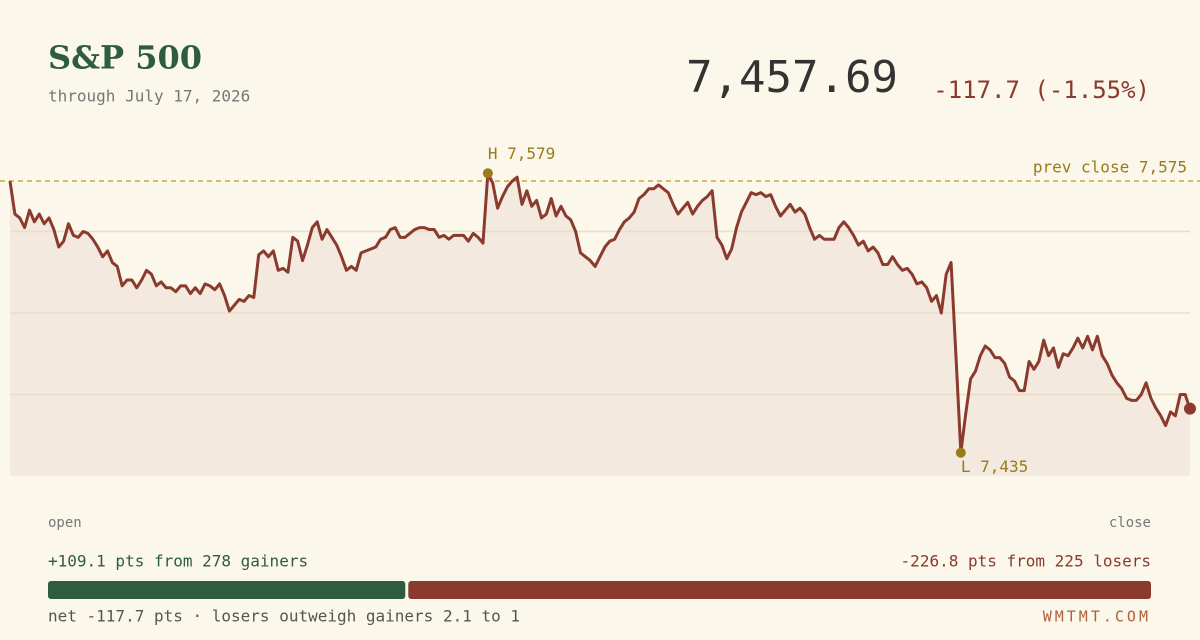 The width and height of the screenshot is (1200, 640). I want to click on subtitle: through July 17, 2026, so click(149, 96).